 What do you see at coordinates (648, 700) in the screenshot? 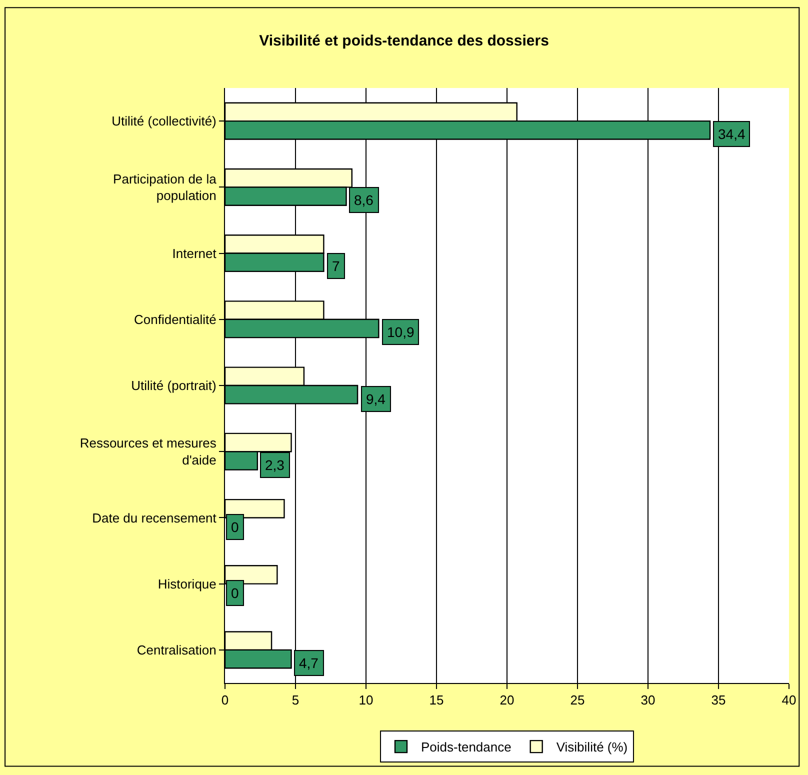
I see `x-tick-label: 30` at bounding box center [648, 700].